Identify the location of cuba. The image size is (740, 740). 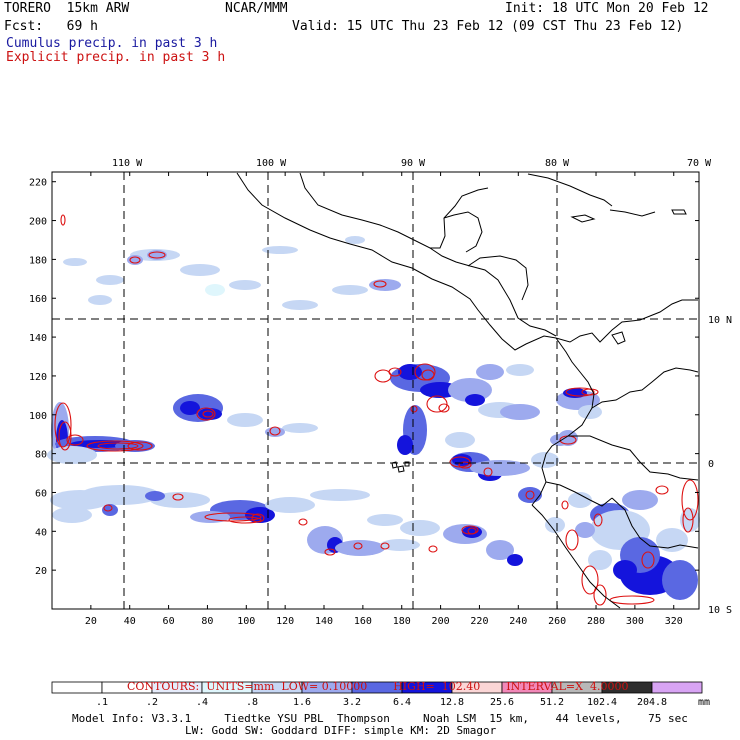
(570, 190).